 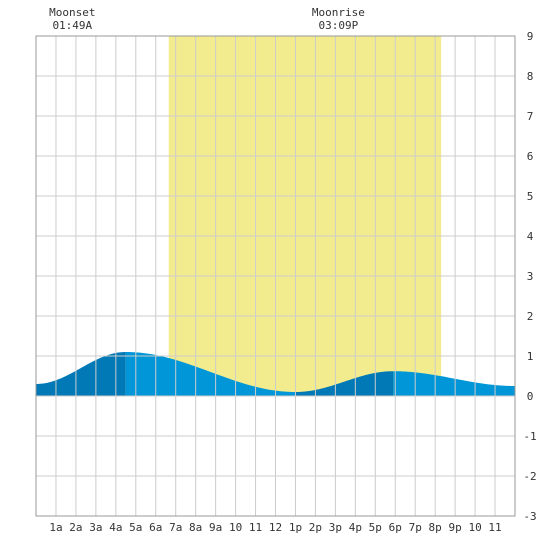 What do you see at coordinates (375, 527) in the screenshot?
I see `x-tick-label: 5p` at bounding box center [375, 527].